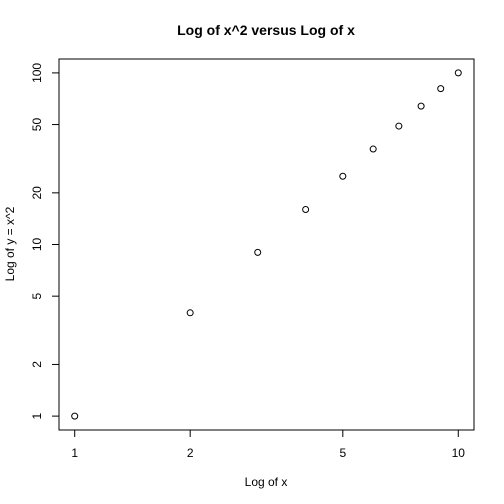 The image size is (504, 504). I want to click on y-tick-label: 1, so click(37, 415).